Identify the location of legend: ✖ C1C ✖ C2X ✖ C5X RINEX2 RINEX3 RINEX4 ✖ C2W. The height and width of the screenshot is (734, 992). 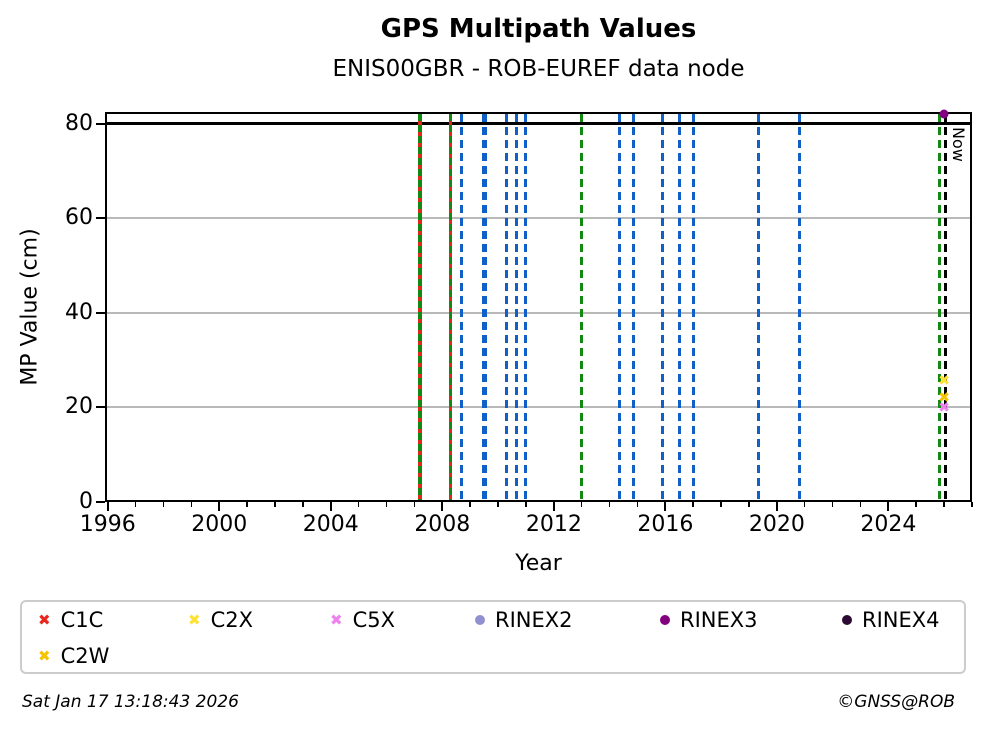
(493, 637).